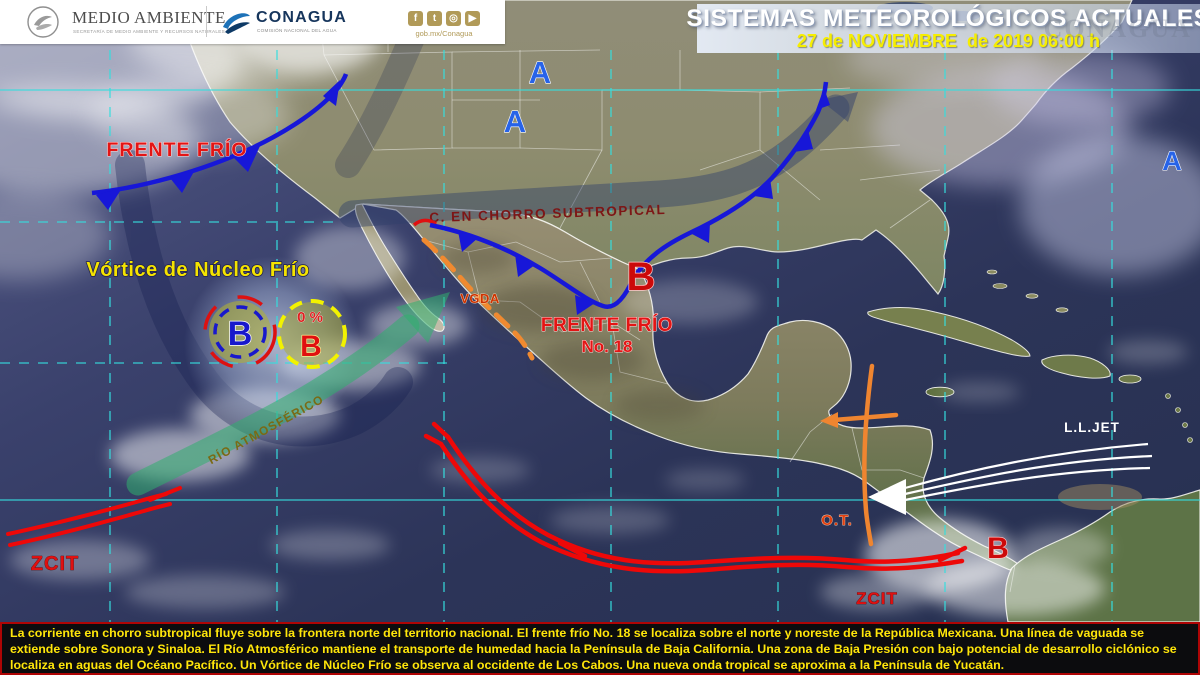 The width and height of the screenshot is (1200, 675). What do you see at coordinates (1100, 497) in the screenshot?
I see `land-venezuela-coast` at bounding box center [1100, 497].